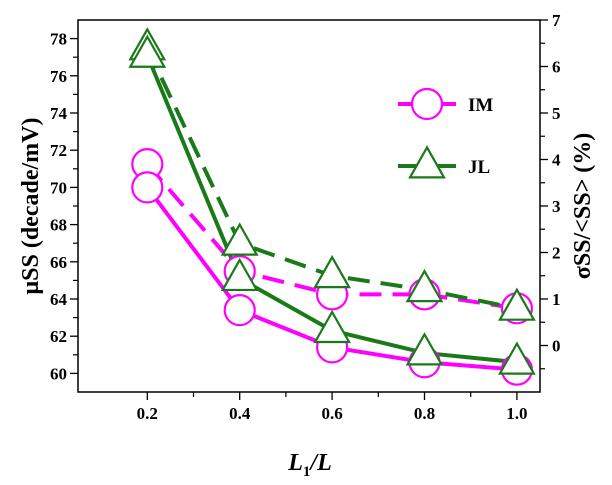 The height and width of the screenshot is (485, 612). What do you see at coordinates (147, 413) in the screenshot?
I see `x-tick-label: 0.2` at bounding box center [147, 413].